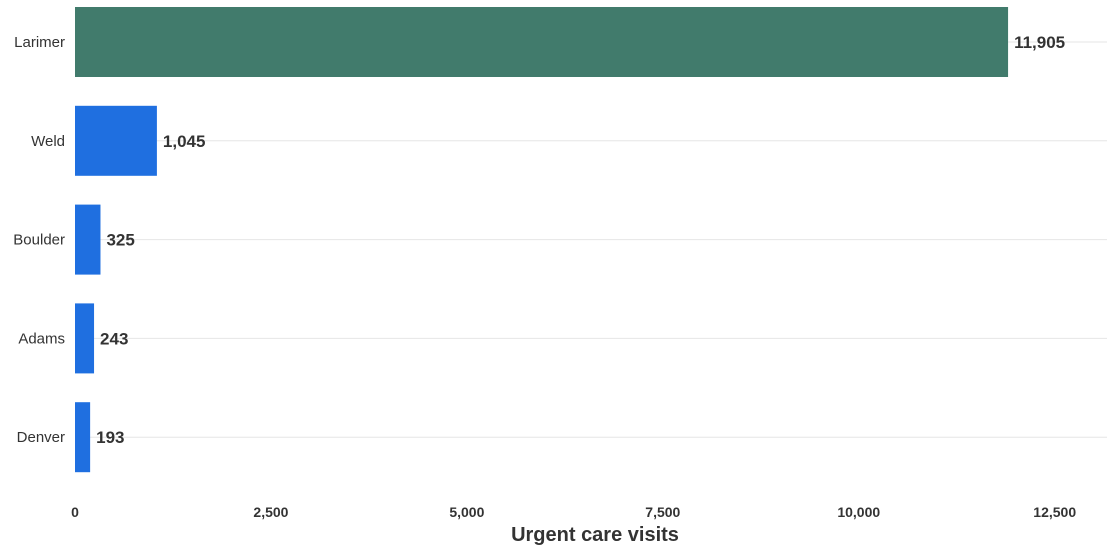 Image resolution: width=1107 pixels, height=546 pixels. Describe the element at coordinates (88, 239) in the screenshot. I see `bar-boulder` at that location.